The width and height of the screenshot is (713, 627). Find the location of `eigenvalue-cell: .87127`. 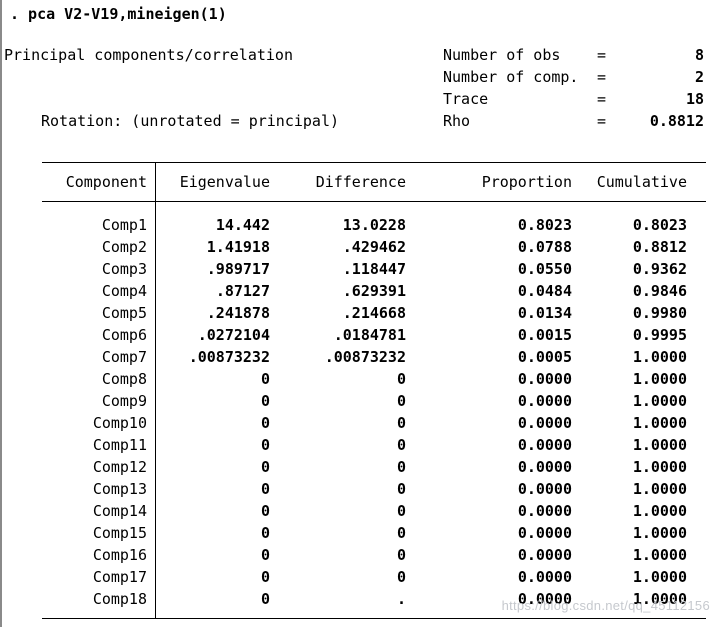

eigenvalue-cell: .87127 is located at coordinates (242, 291).